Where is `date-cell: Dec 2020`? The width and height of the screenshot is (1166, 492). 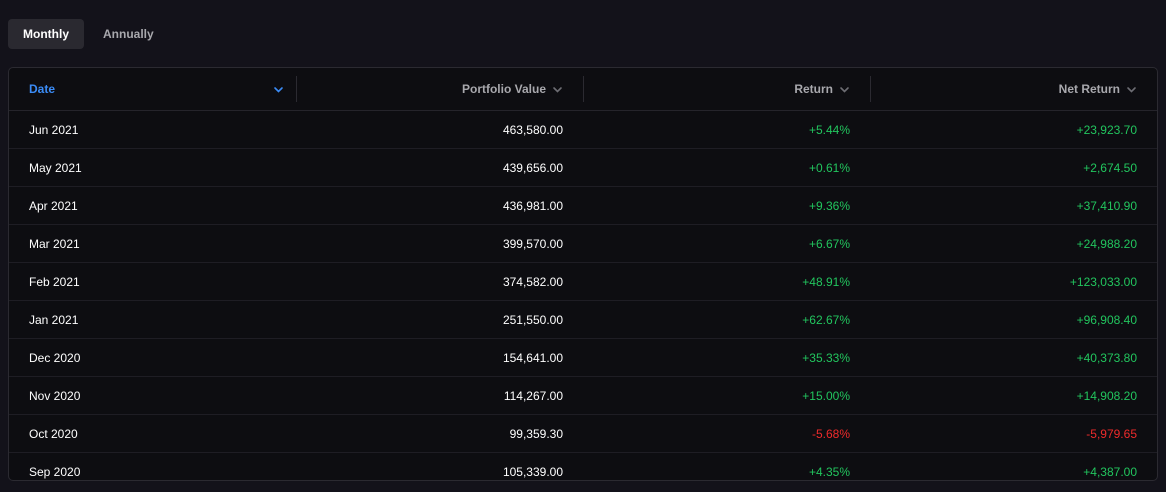
date-cell: Dec 2020 is located at coordinates (55, 357).